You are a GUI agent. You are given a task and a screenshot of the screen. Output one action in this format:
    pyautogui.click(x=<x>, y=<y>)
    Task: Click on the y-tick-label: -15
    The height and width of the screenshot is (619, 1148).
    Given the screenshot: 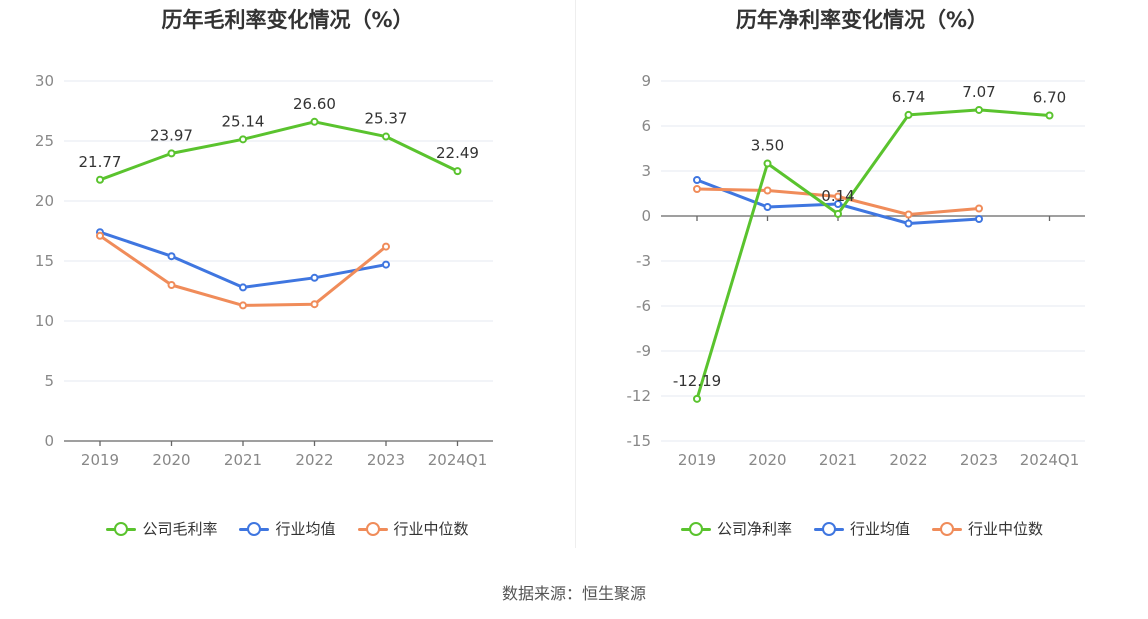 What is the action you would take?
    pyautogui.click(x=639, y=441)
    